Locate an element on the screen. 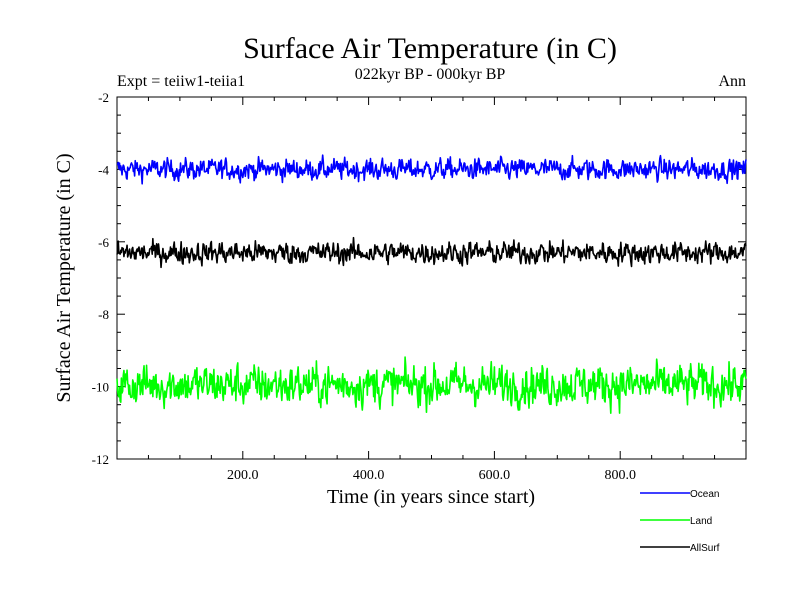  y-tick-label: -6 is located at coordinates (103, 242).